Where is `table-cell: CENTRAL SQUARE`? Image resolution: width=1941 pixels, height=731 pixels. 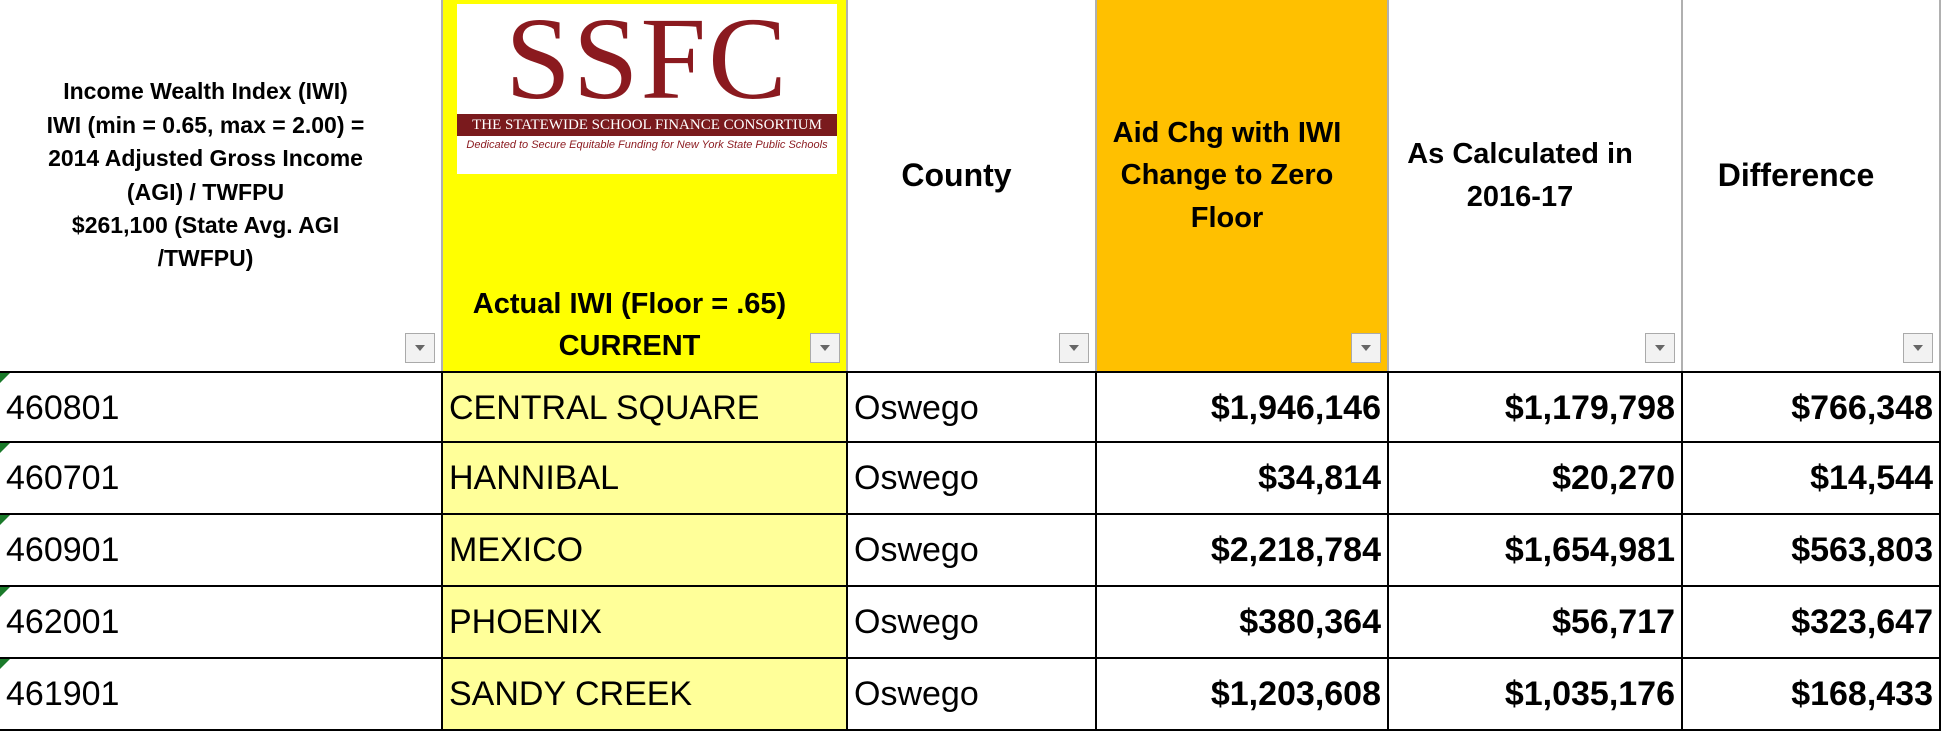
table-cell: CENTRAL SQUARE is located at coordinates (645, 407).